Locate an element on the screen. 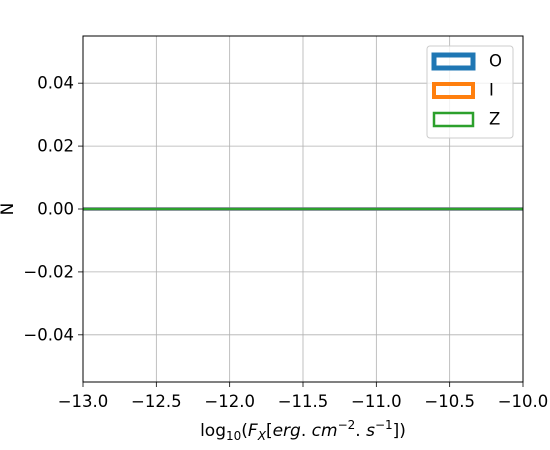  y-tick-label: 0.02 is located at coordinates (55, 146).